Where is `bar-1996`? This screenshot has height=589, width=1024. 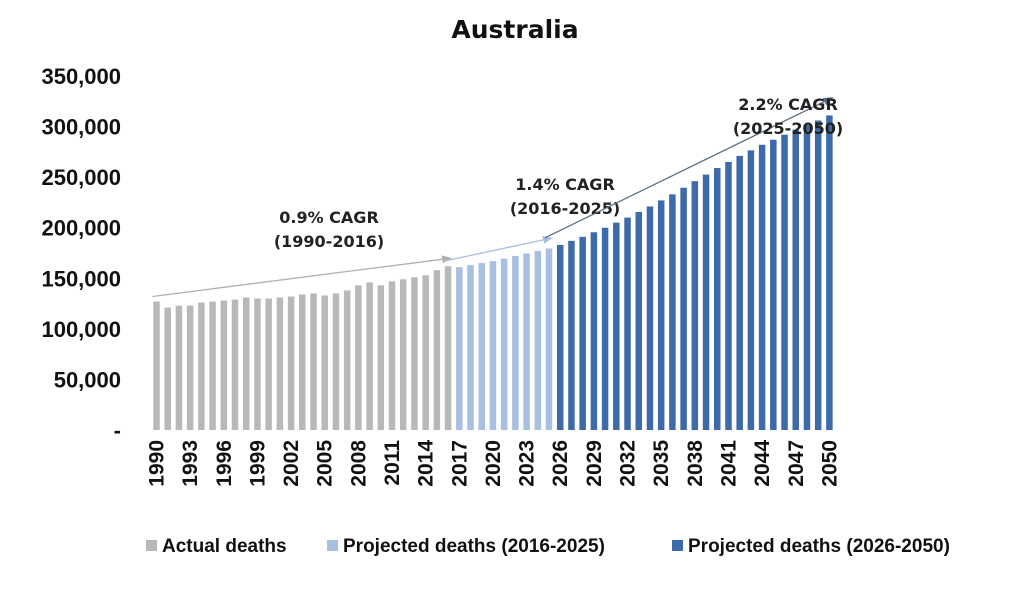 bar-1996 is located at coordinates (224, 365).